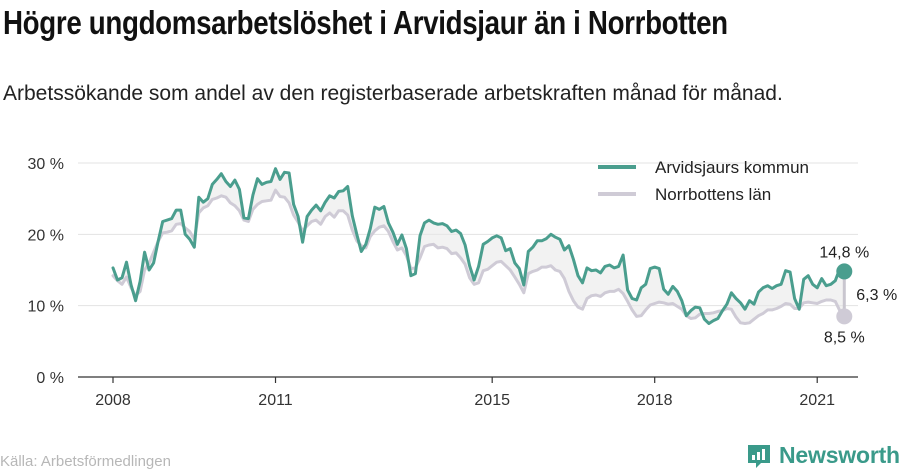  What do you see at coordinates (732, 167) in the screenshot?
I see `legend-label: Arvidsjaurs kommun` at bounding box center [732, 167].